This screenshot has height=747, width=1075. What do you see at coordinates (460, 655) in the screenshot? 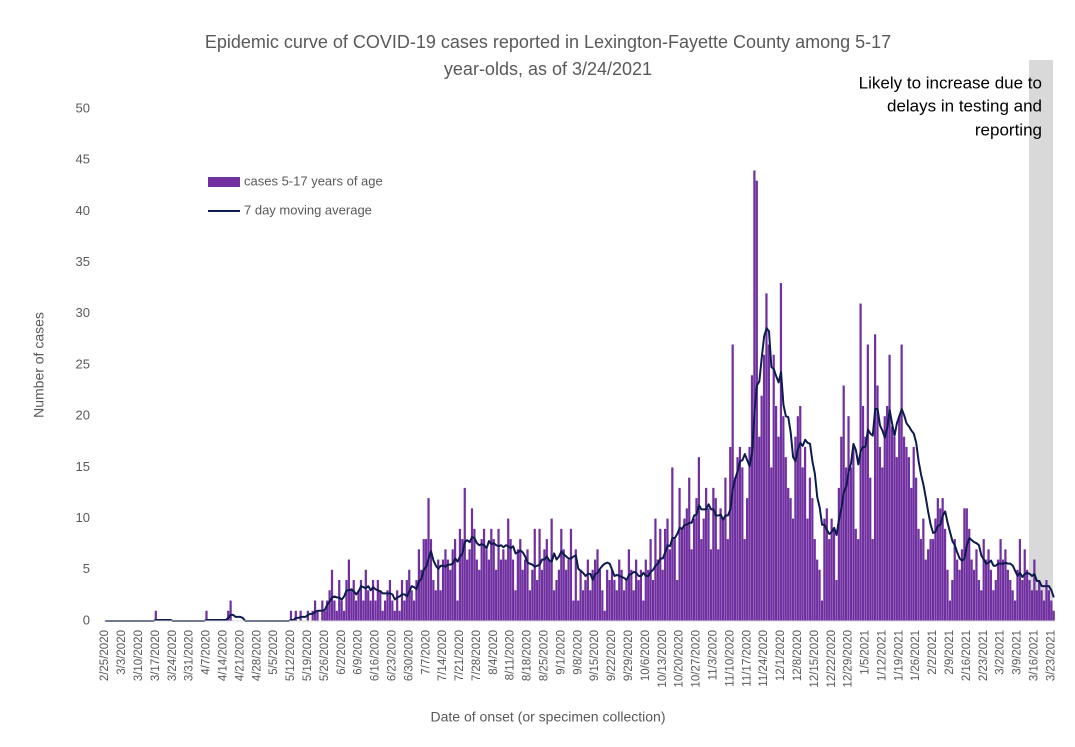
I see `x-tick-label: 7/21/2020` at bounding box center [460, 655].